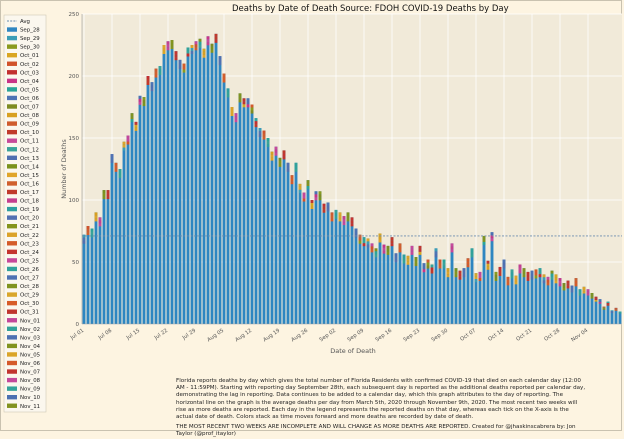 The image size is (624, 439). What do you see at coordinates (30, 330) in the screenshot?
I see `legend-label: Nov_02` at bounding box center [30, 330].